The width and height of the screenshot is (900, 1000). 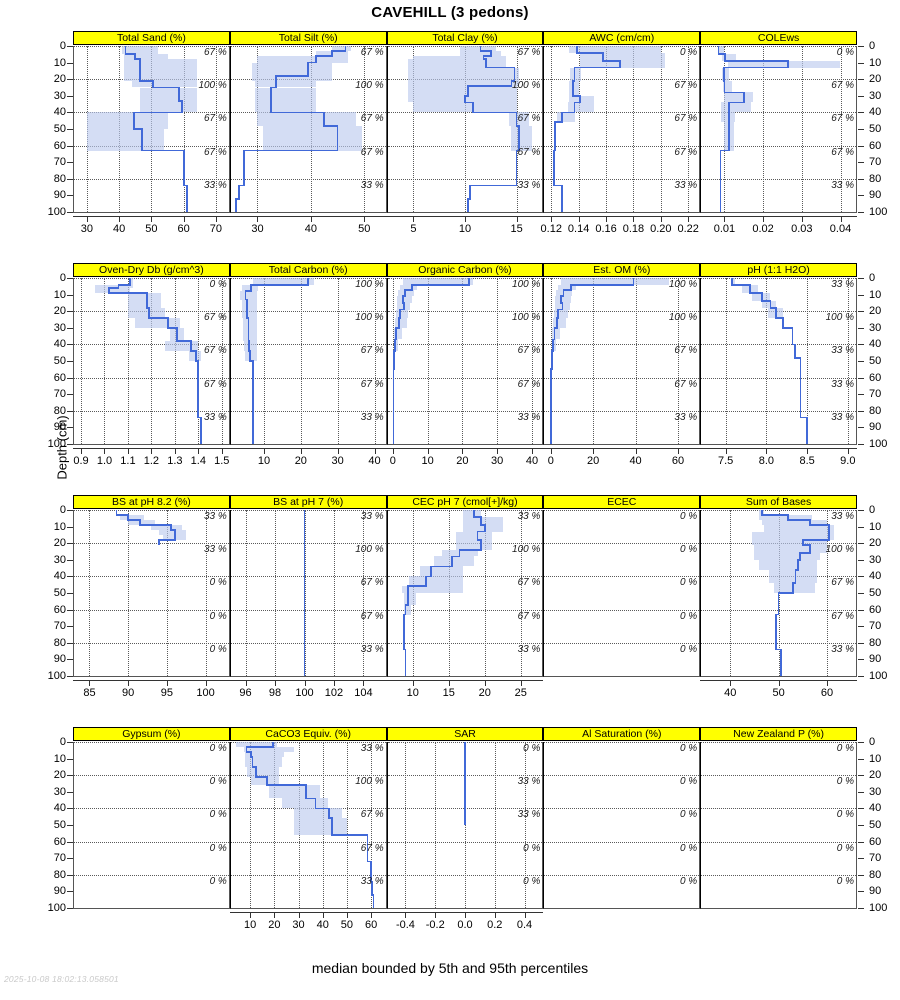 I want to click on depth-tick: 20, so click(x=876, y=543).